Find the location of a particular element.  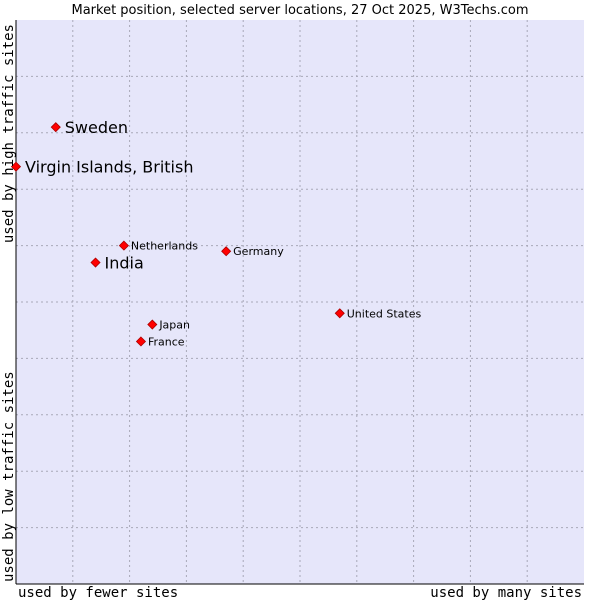

marker-sweden is located at coordinates (55, 127).